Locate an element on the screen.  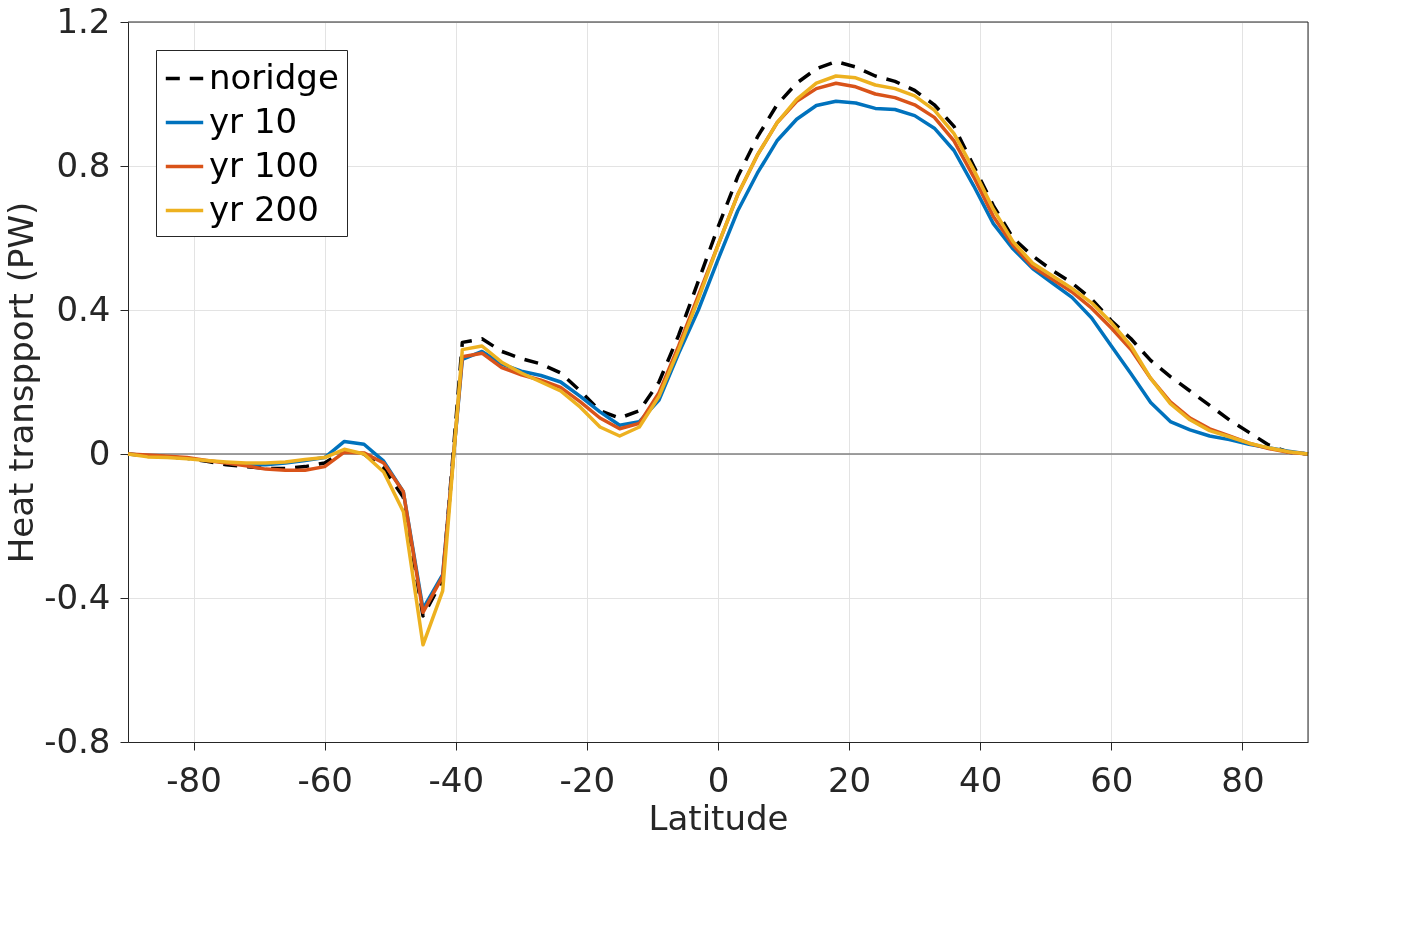
y-tick-label: -0.8 is located at coordinates (77, 740).